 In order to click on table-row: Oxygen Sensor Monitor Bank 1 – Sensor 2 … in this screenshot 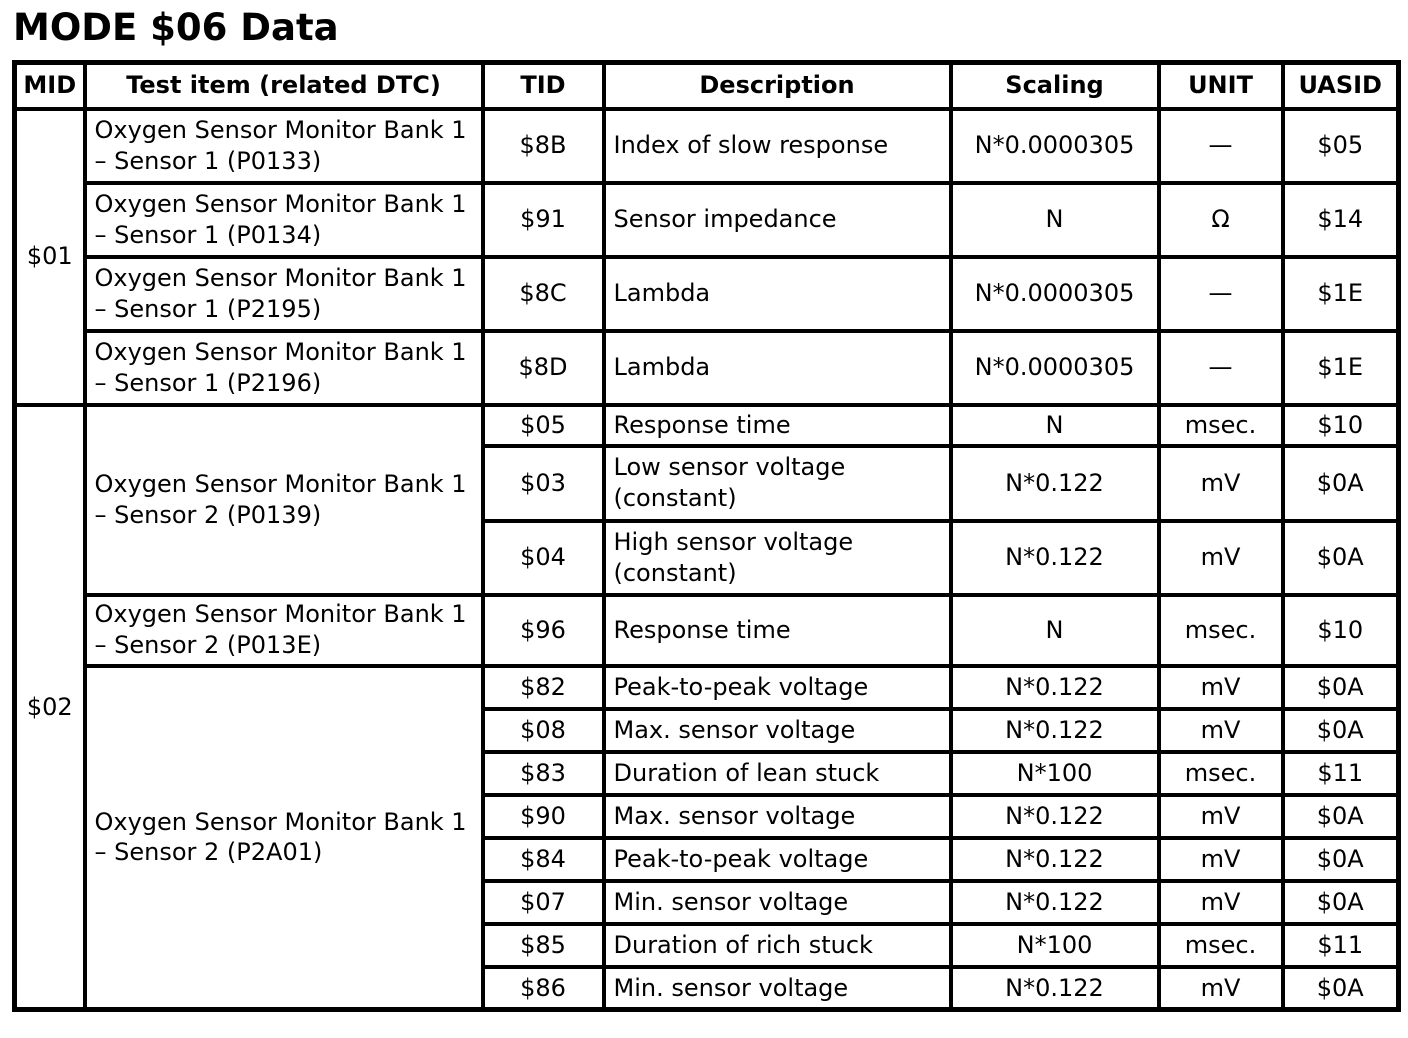, I will do `click(708, 630)`.